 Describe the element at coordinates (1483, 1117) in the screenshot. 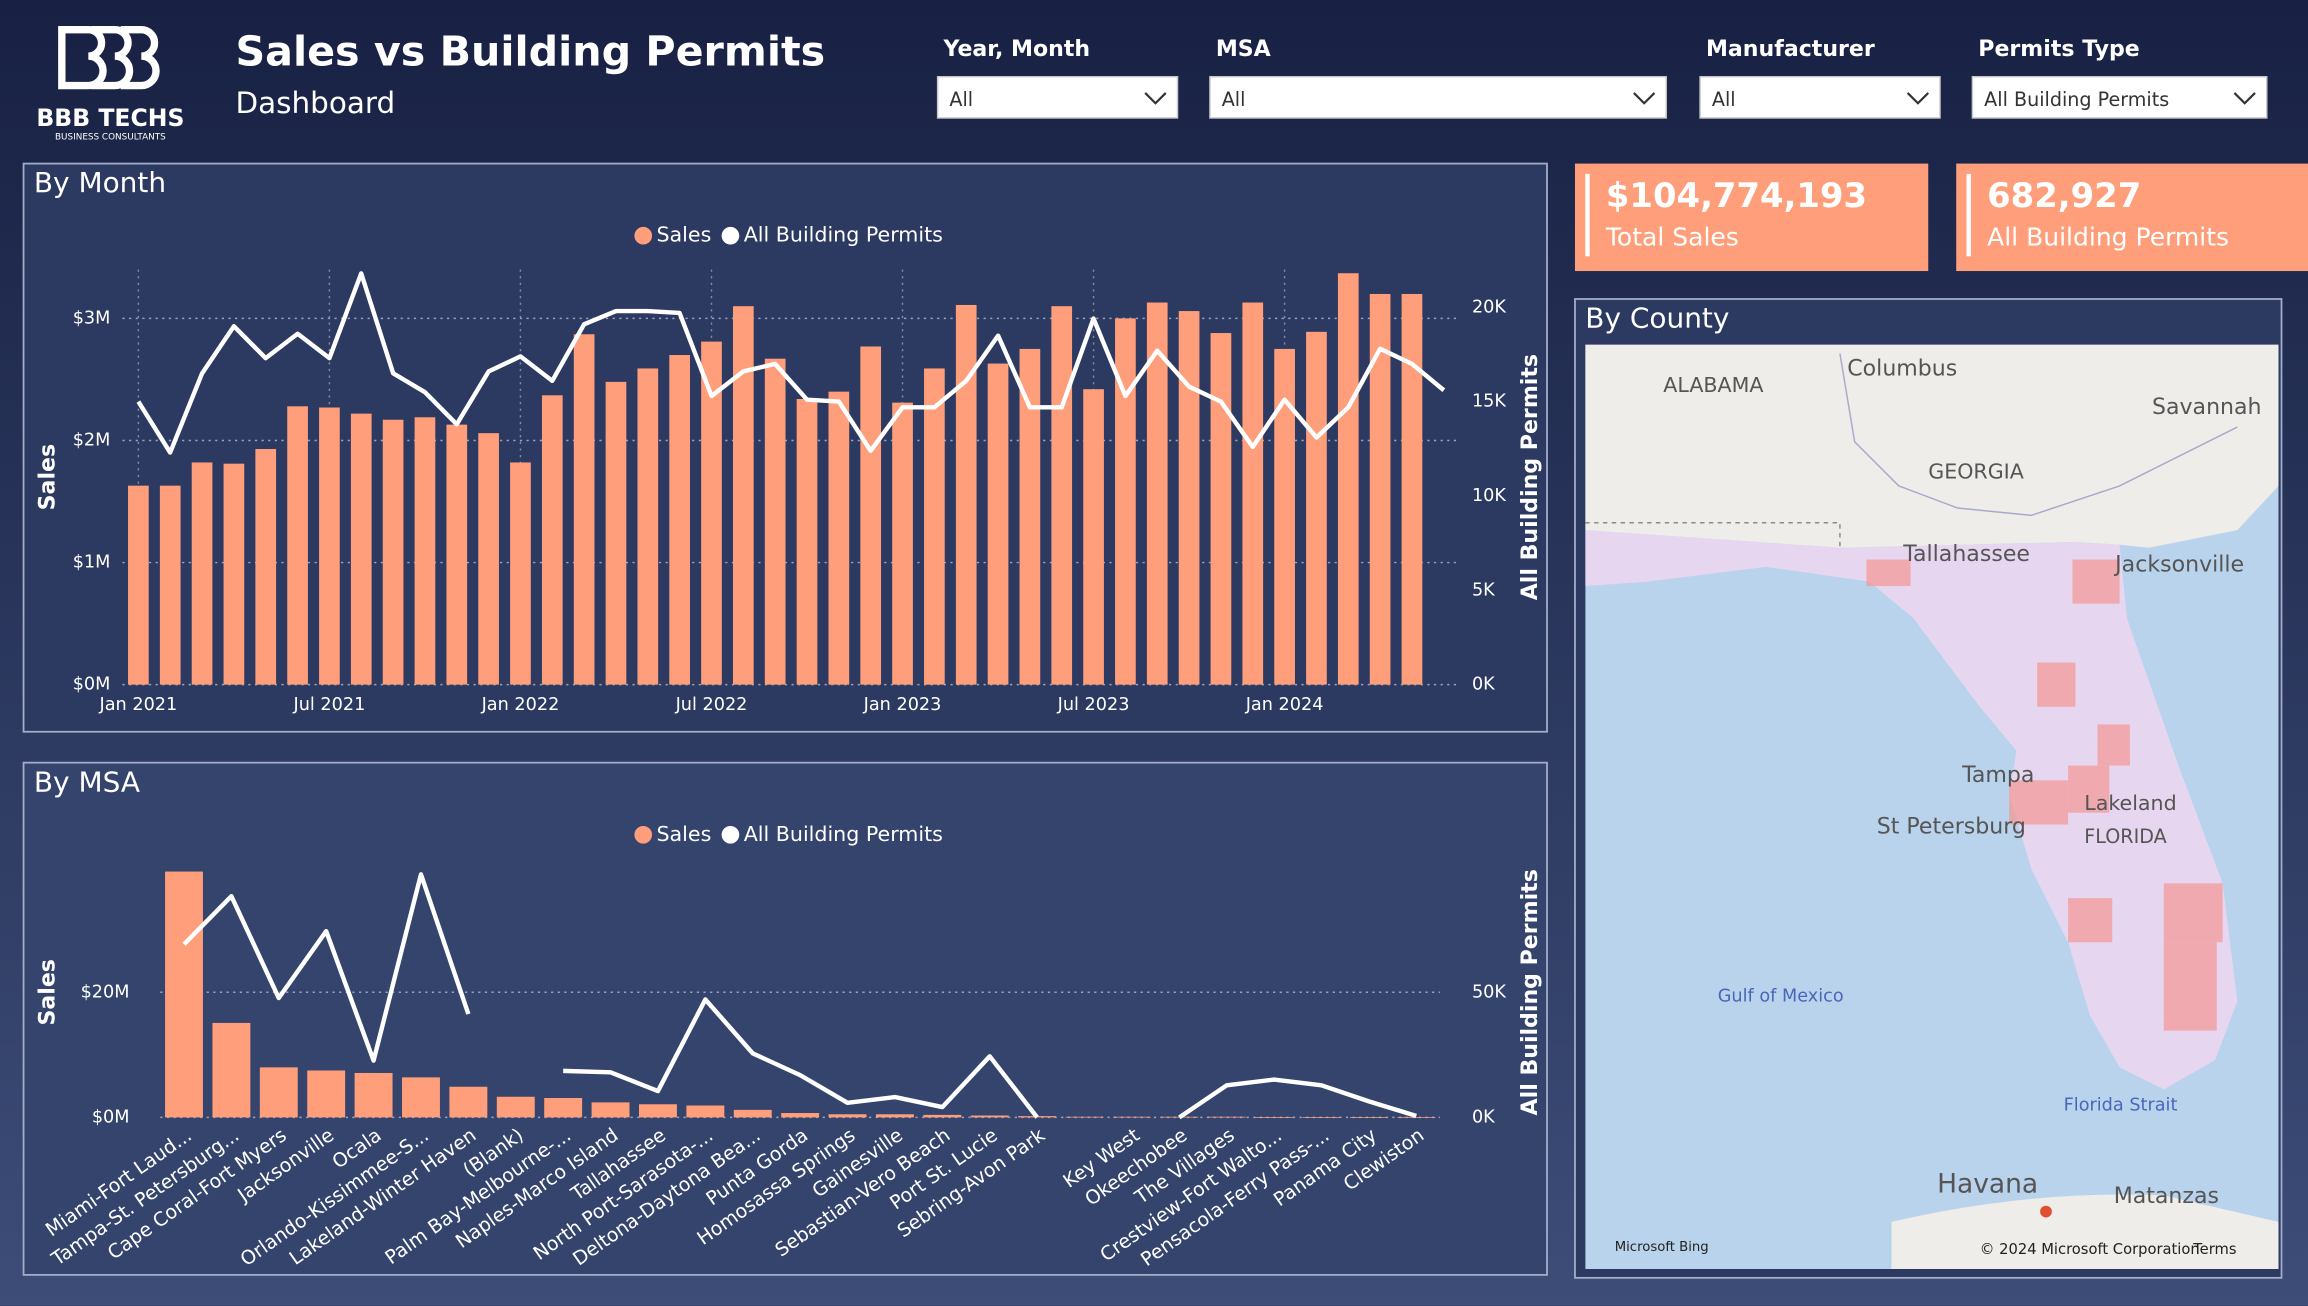

I see `y2-tick-label: 0K` at that location.